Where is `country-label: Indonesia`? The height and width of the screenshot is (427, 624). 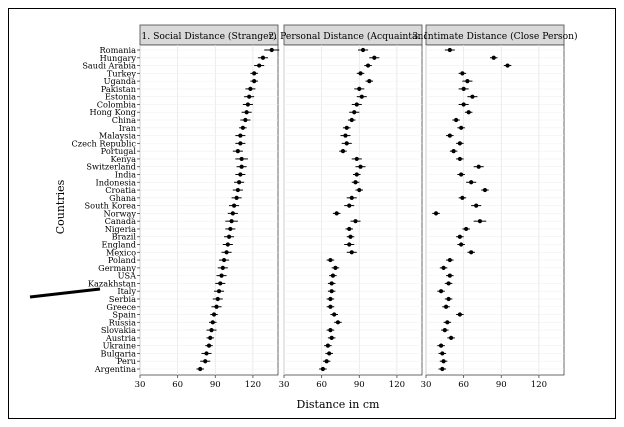 country-label: Indonesia is located at coordinates (116, 182).